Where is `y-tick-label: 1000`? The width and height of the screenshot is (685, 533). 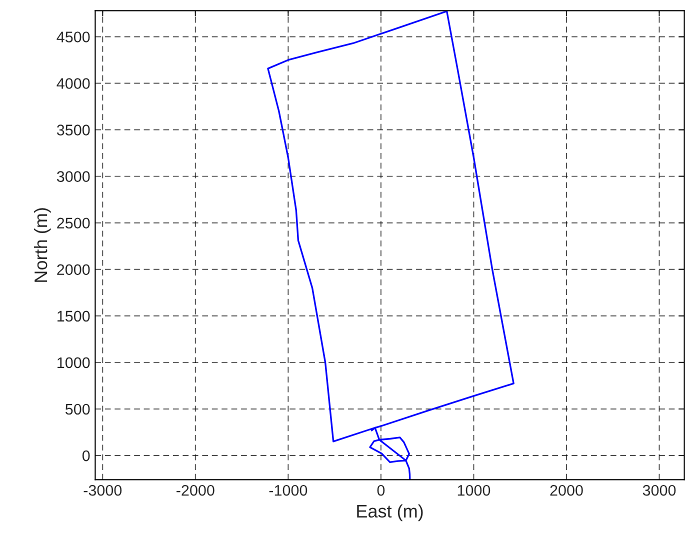 y-tick-label: 1000 is located at coordinates (74, 362).